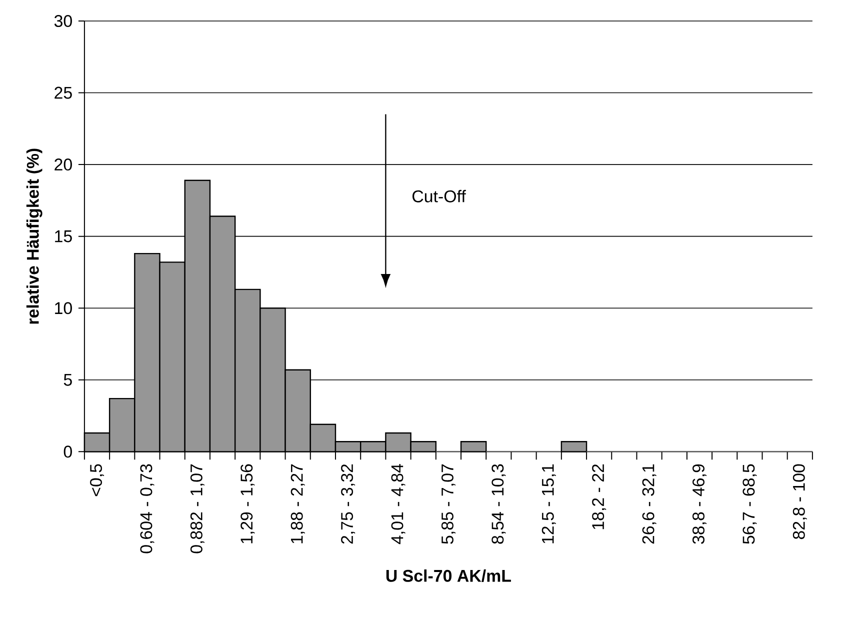 This screenshot has height=644, width=845. What do you see at coordinates (297, 504) in the screenshot?
I see `x-tick-label: 1,88 - 2,27` at bounding box center [297, 504].